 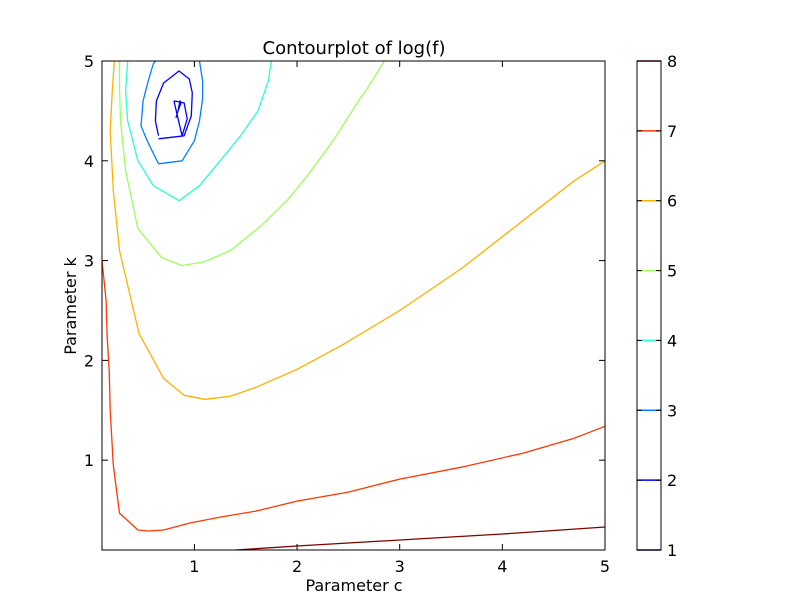 What do you see at coordinates (672, 271) in the screenshot?
I see `colorbar-tick-label: 5` at bounding box center [672, 271].